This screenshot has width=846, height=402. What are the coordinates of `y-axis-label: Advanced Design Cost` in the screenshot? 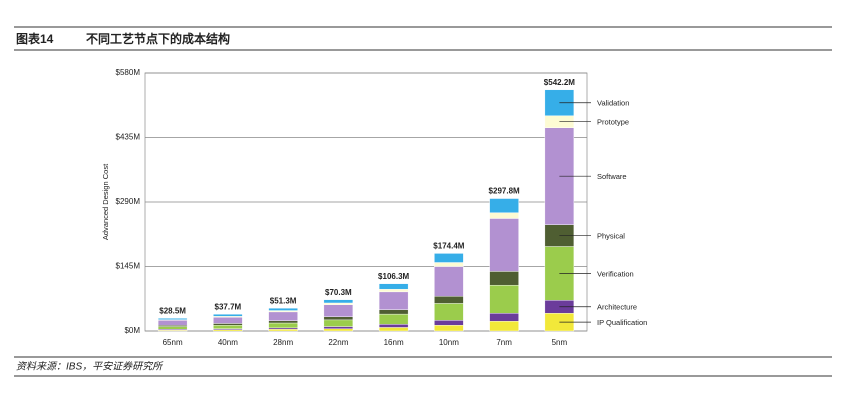 It's located at (105, 201).